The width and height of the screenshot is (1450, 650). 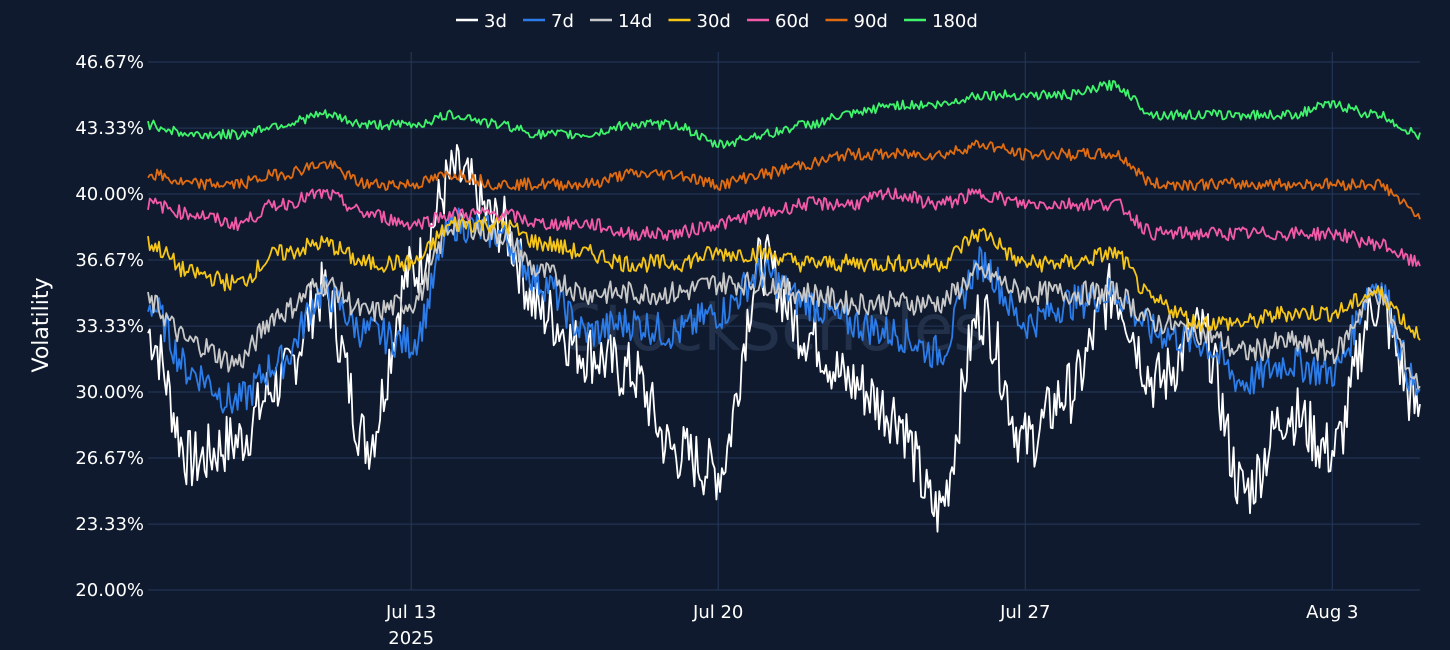 I want to click on y-tick-label: 30.00%, so click(x=109, y=392).